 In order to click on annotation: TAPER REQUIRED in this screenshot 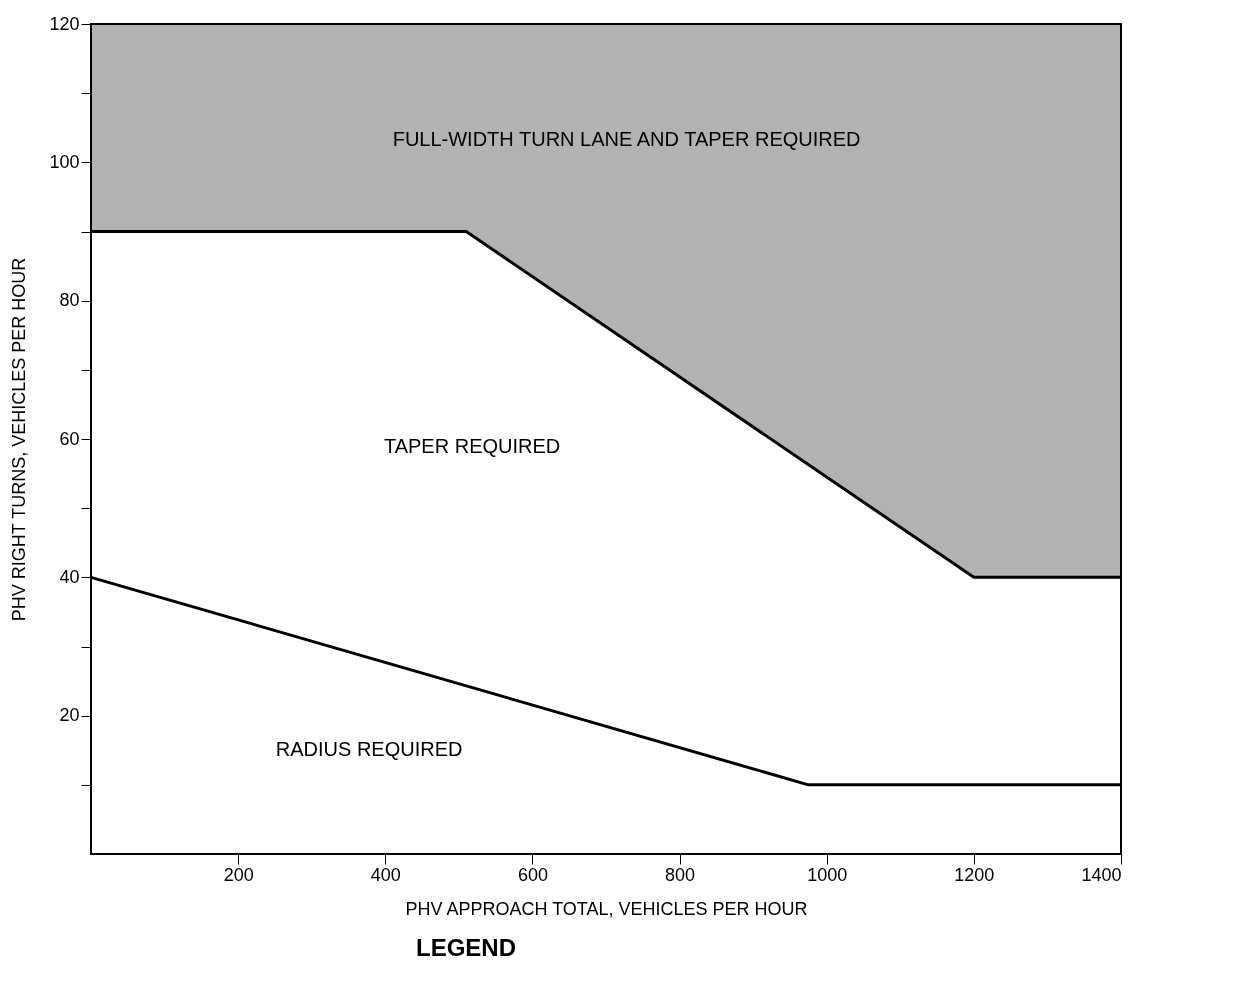, I will do `click(472, 446)`.